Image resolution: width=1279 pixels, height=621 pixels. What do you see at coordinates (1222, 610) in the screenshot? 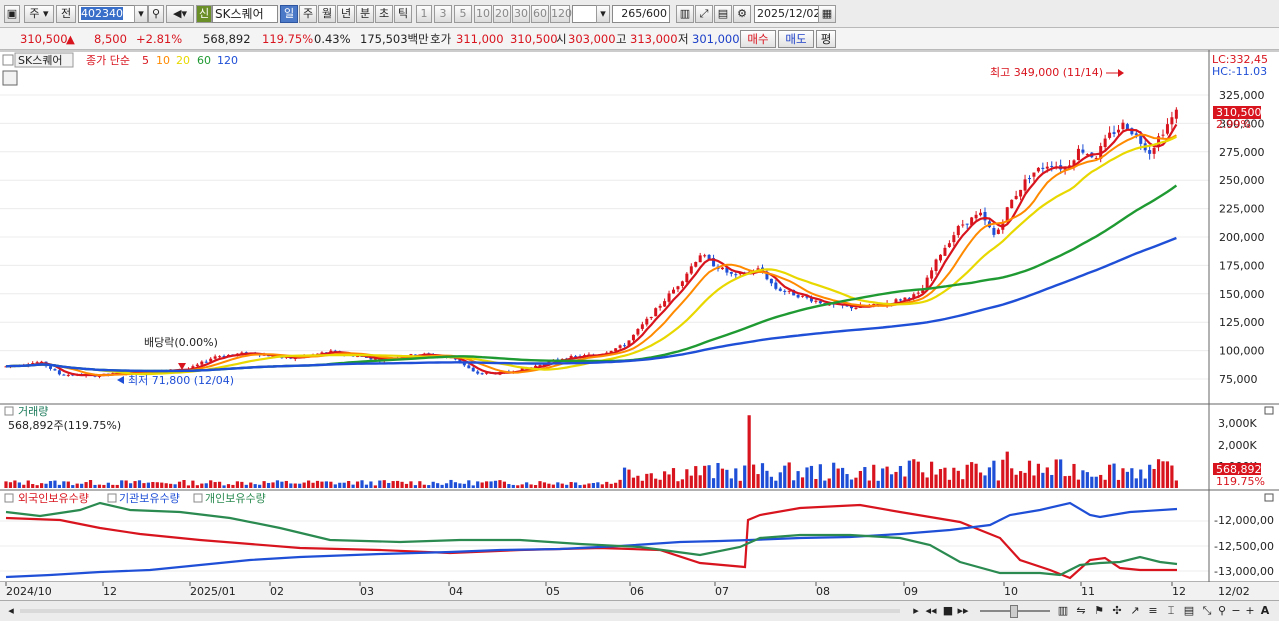
I see `search-zoom-icon: ⚲` at bounding box center [1222, 610].